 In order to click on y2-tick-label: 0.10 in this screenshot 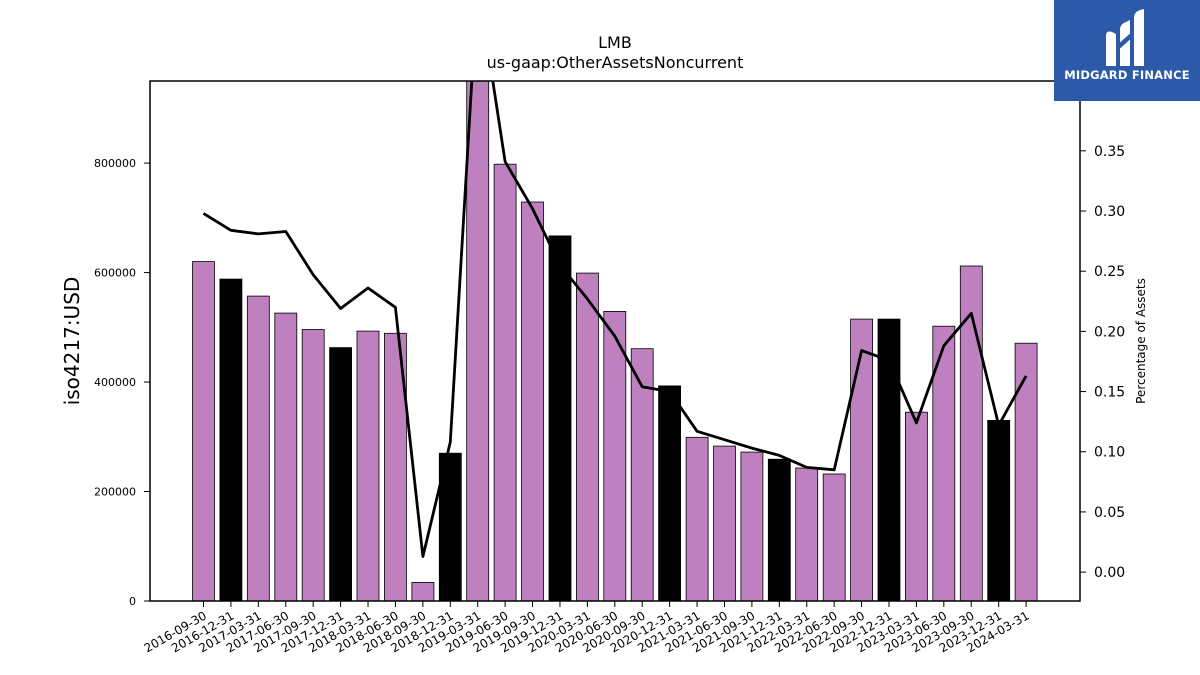, I will do `click(1109, 453)`.